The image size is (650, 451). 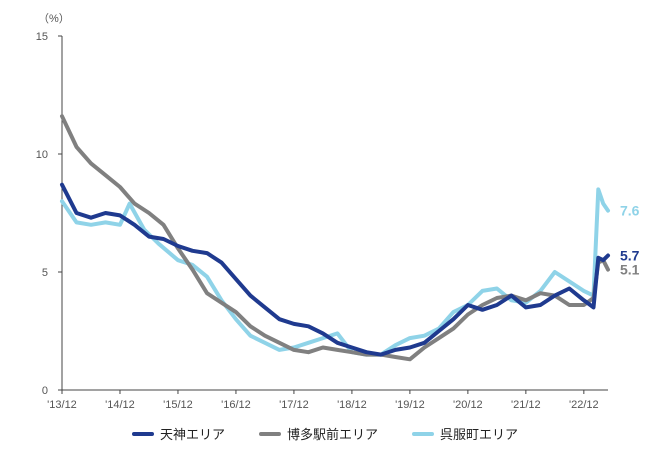 What do you see at coordinates (526, 405) in the screenshot?
I see `x-tick-label: '21/12` at bounding box center [526, 405].